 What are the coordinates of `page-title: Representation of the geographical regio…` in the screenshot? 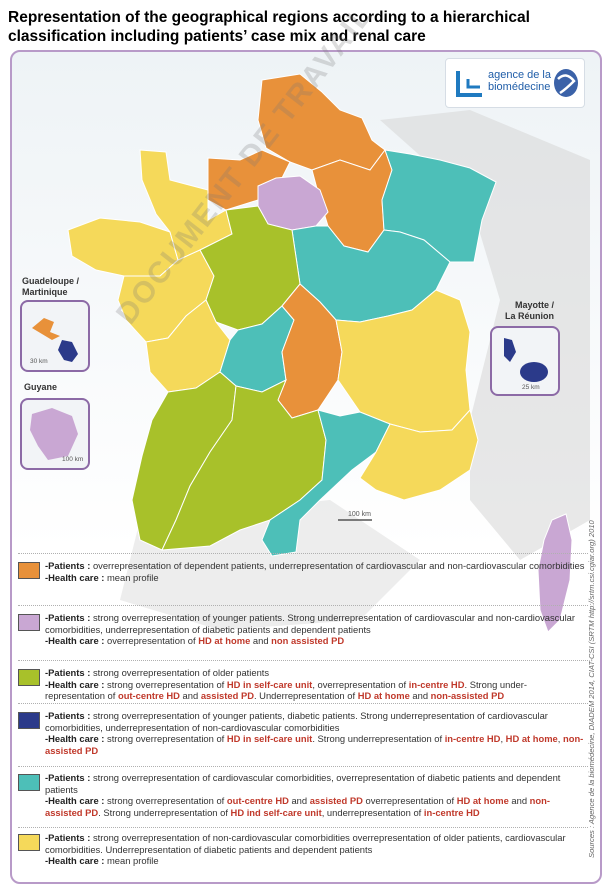 It's located at (269, 27).